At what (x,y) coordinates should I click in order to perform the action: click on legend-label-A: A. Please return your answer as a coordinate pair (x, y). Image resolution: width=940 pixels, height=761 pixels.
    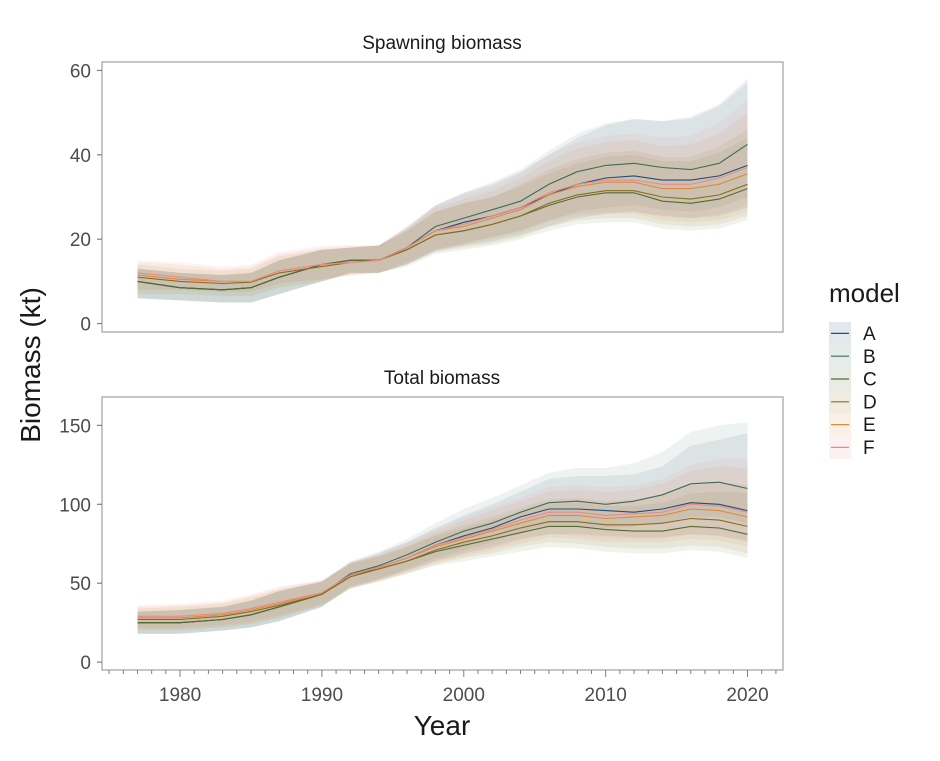
    Looking at the image, I should click on (869, 334).